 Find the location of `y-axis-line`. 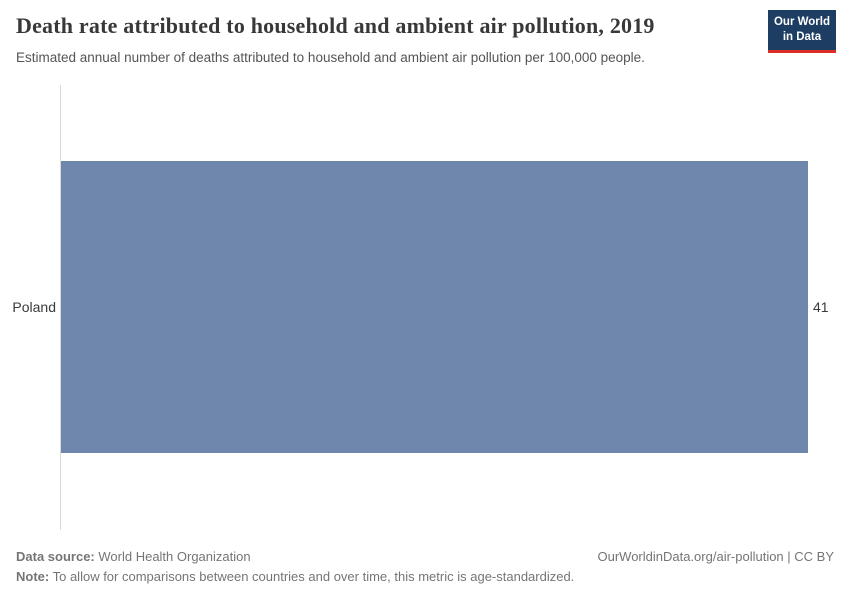

y-axis-line is located at coordinates (60, 307).